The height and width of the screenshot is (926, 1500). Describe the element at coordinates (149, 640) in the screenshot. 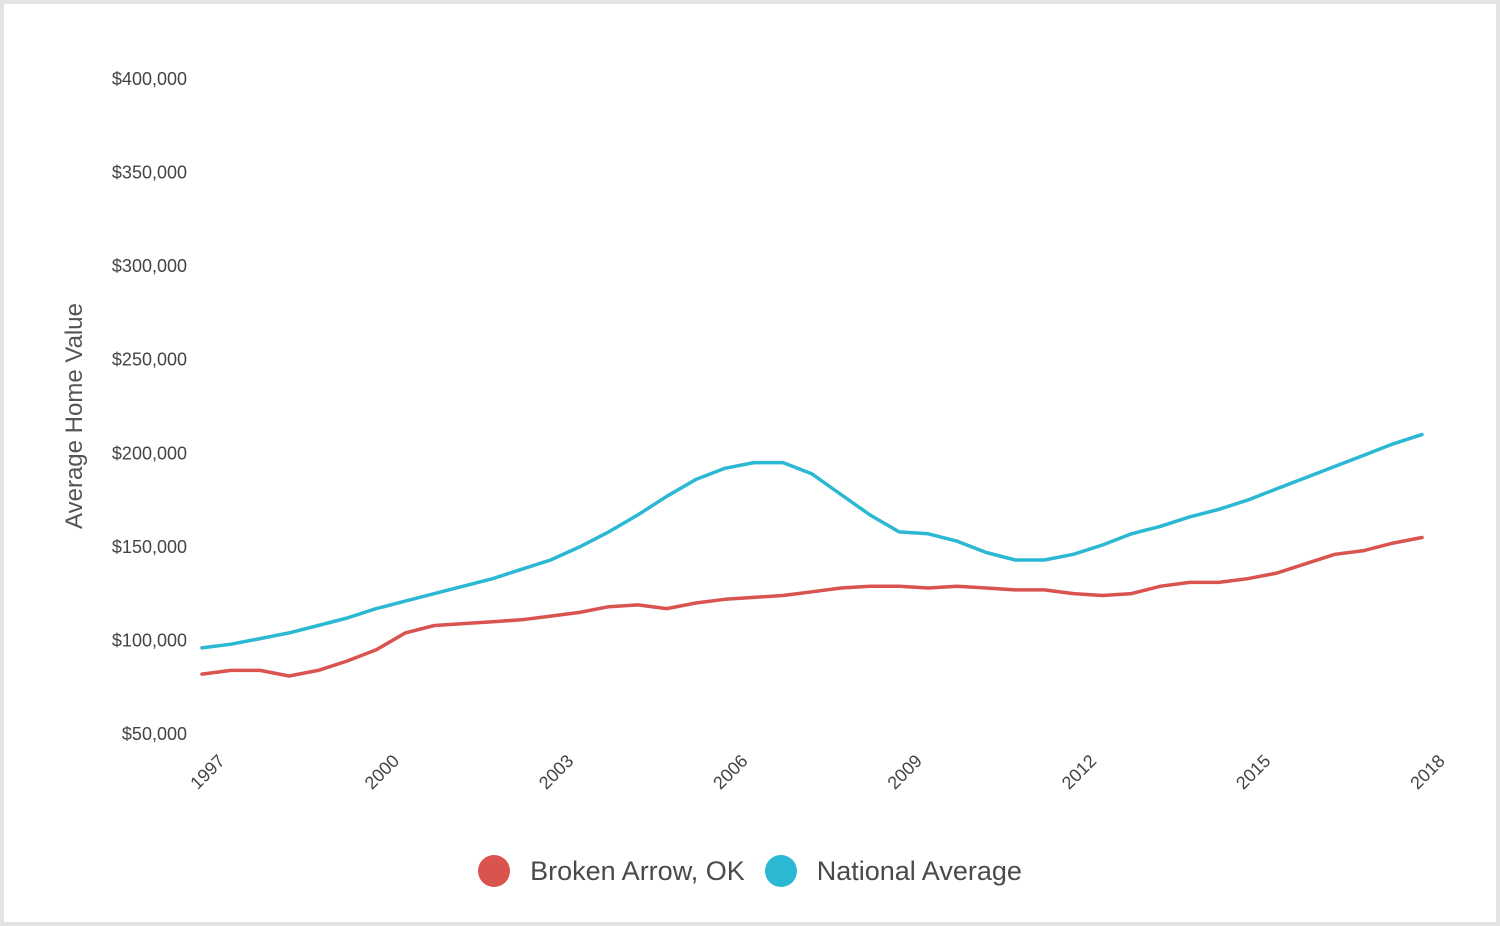

I see `y-tick-label: $100,000` at that location.